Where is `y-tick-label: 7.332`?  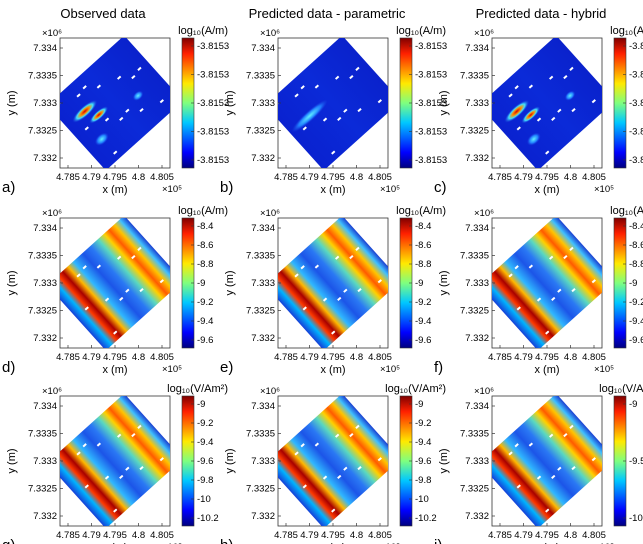
y-tick-label: 7.332 is located at coordinates (263, 338).